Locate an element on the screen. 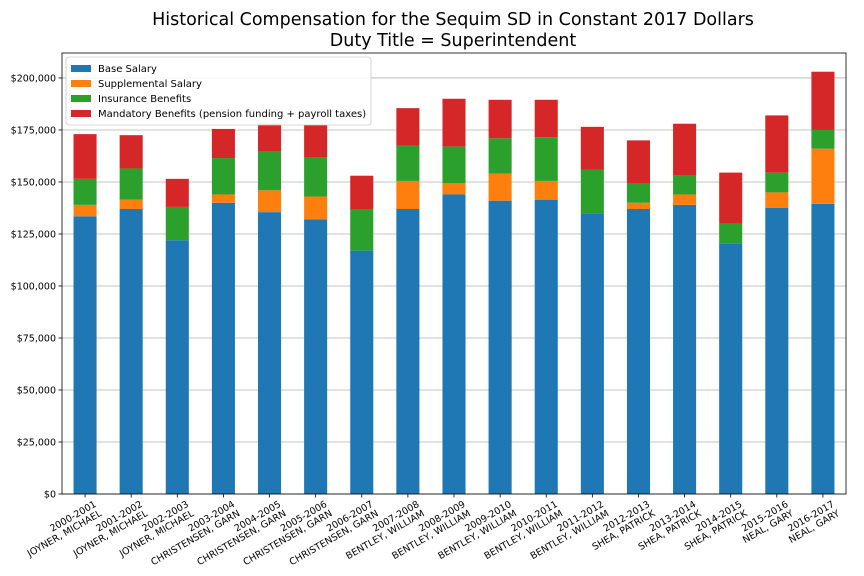 This screenshot has height=576, width=864. x-tick-label-15: 2015-2016NEAL, GARY is located at coordinates (766, 522).